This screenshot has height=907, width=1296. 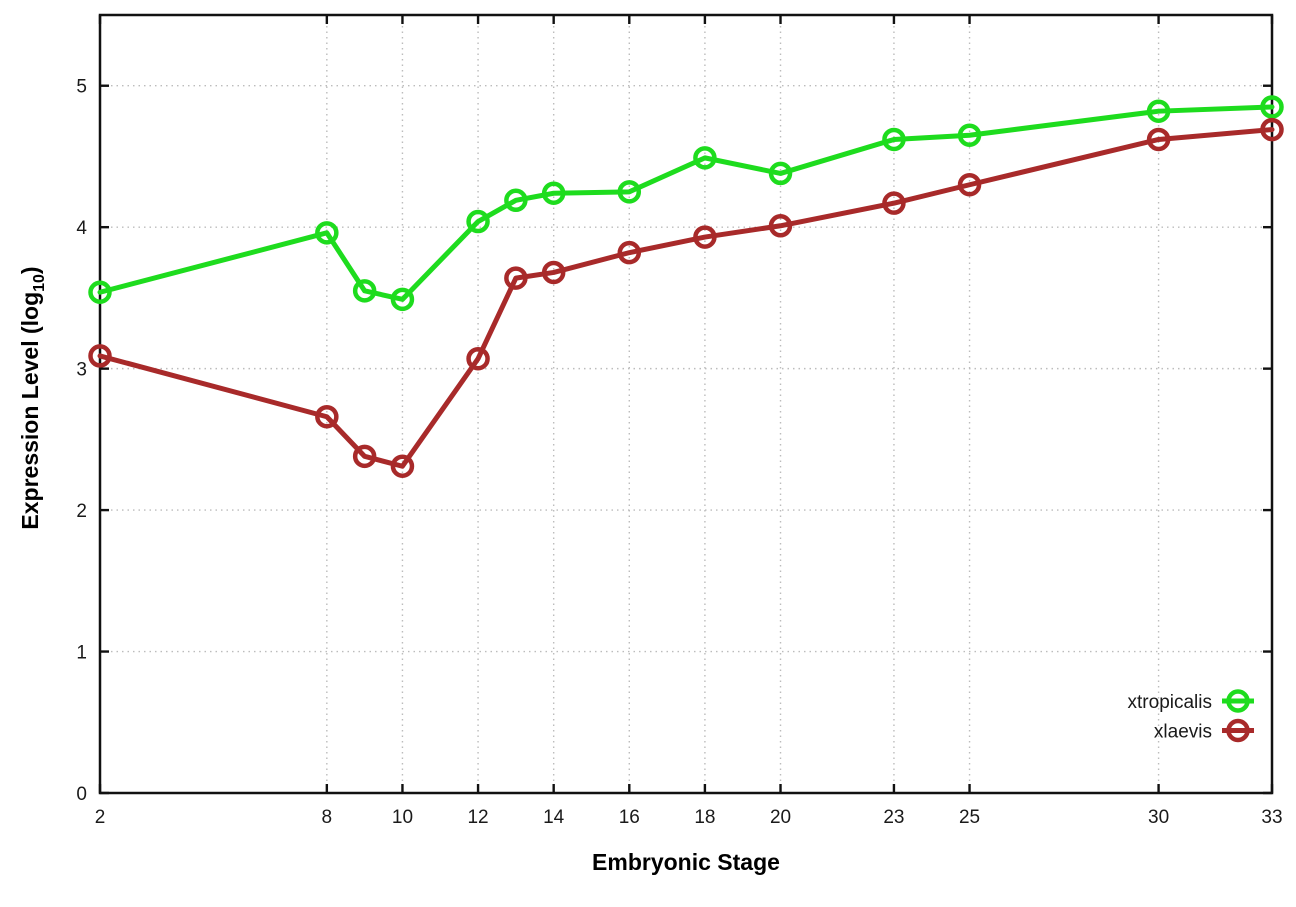 What do you see at coordinates (1170, 702) in the screenshot?
I see `legend-label-xtropicalis: xtropicalis` at bounding box center [1170, 702].